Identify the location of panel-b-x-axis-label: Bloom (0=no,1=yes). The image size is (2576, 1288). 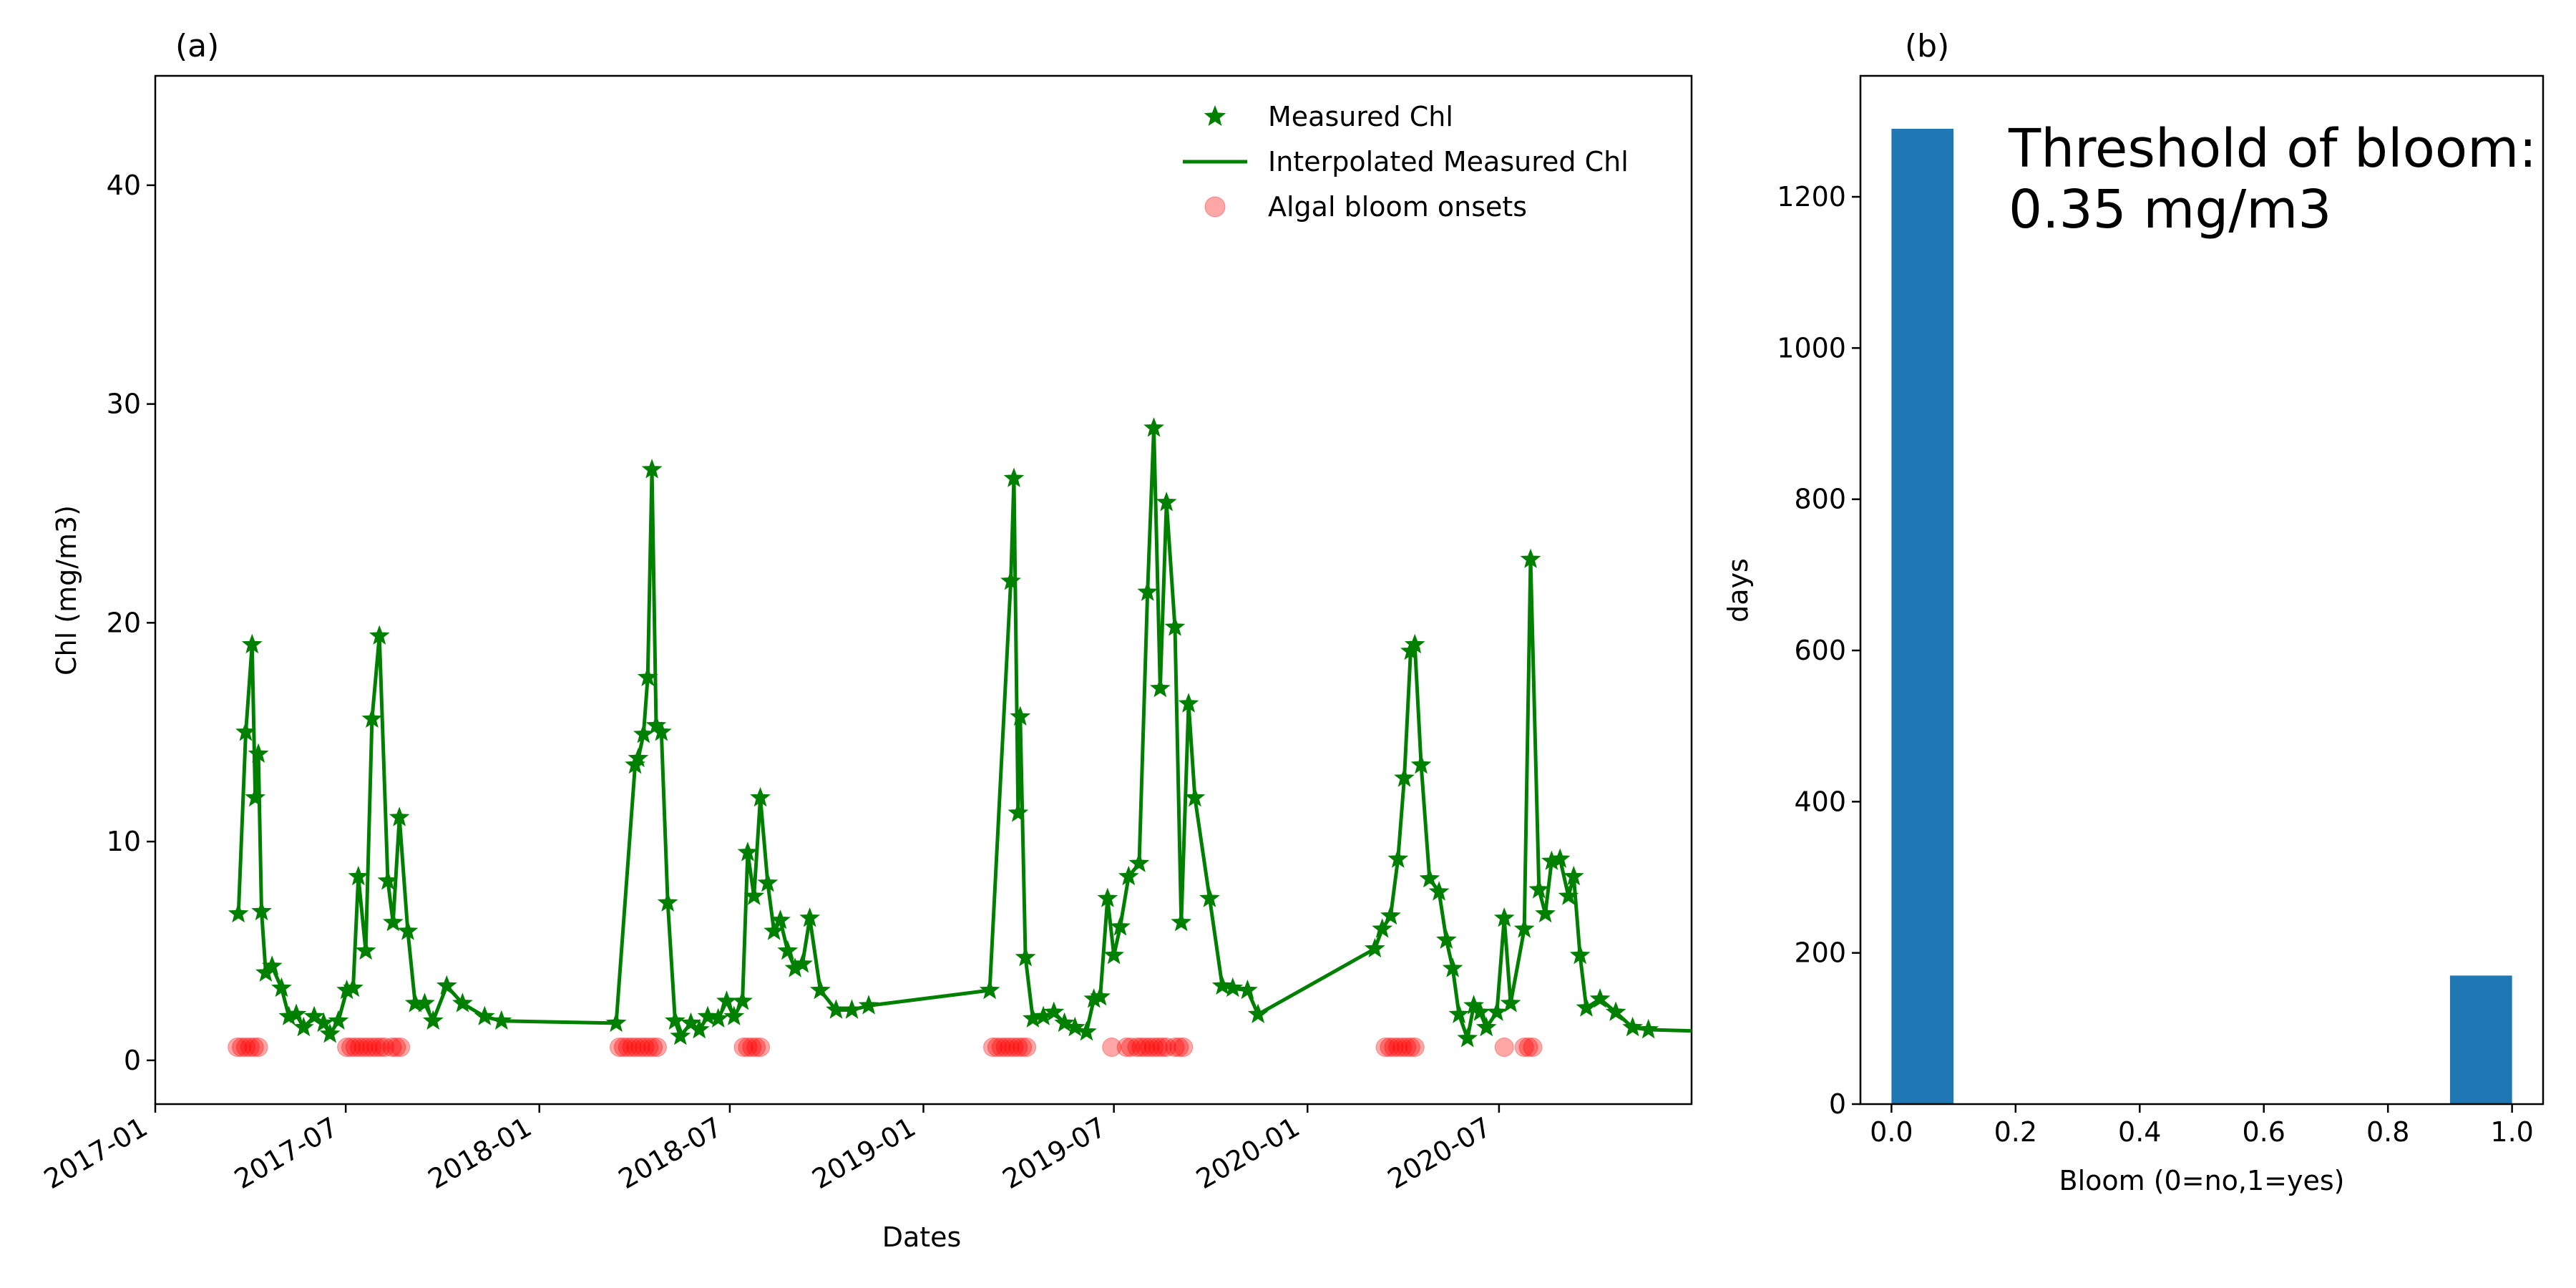
(2202, 1180).